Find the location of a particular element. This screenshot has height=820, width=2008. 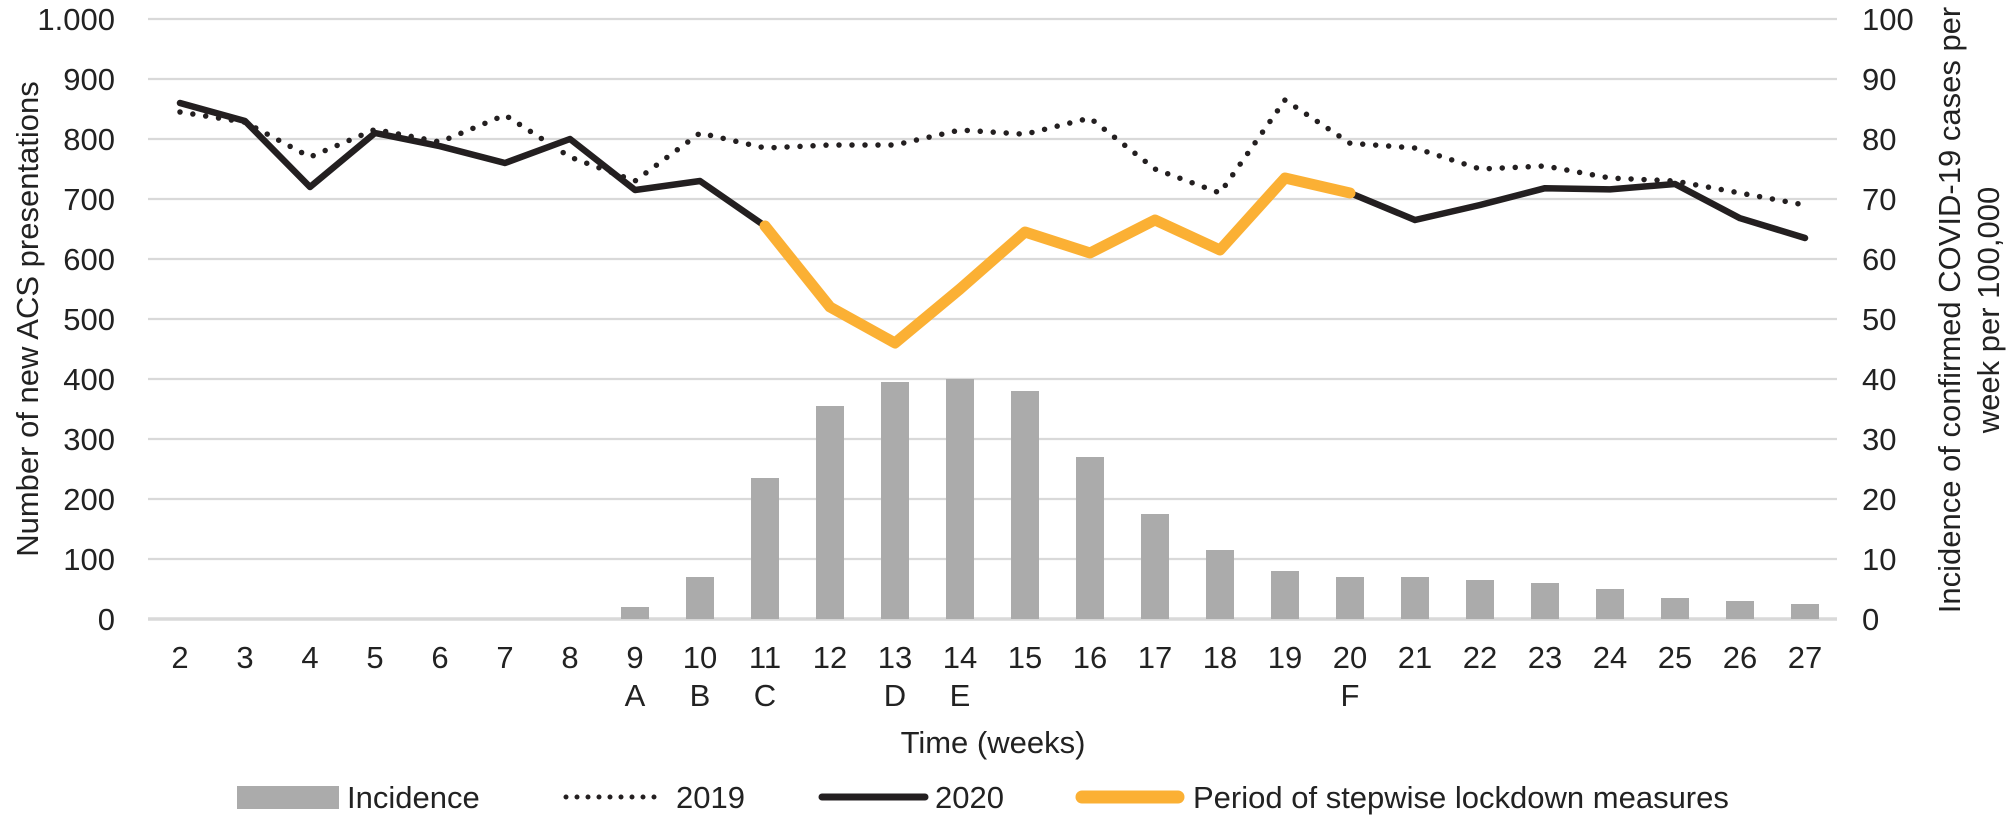

annotation-letter-A: A is located at coordinates (635, 695).